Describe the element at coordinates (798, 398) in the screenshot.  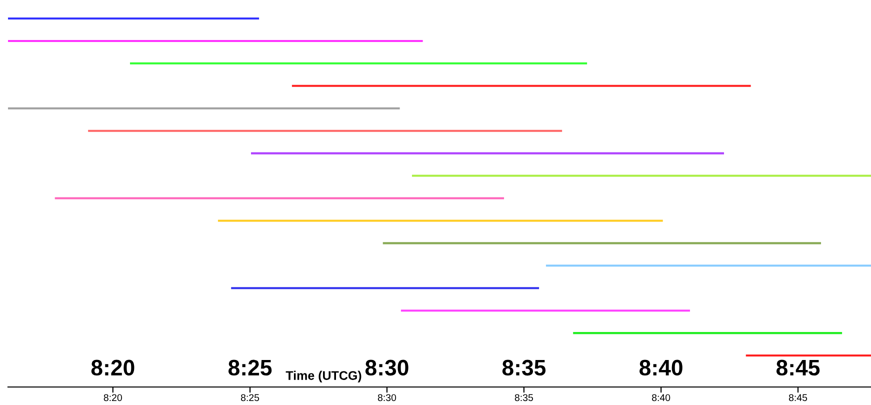
I see `x2-tick-label: 8:45` at that location.